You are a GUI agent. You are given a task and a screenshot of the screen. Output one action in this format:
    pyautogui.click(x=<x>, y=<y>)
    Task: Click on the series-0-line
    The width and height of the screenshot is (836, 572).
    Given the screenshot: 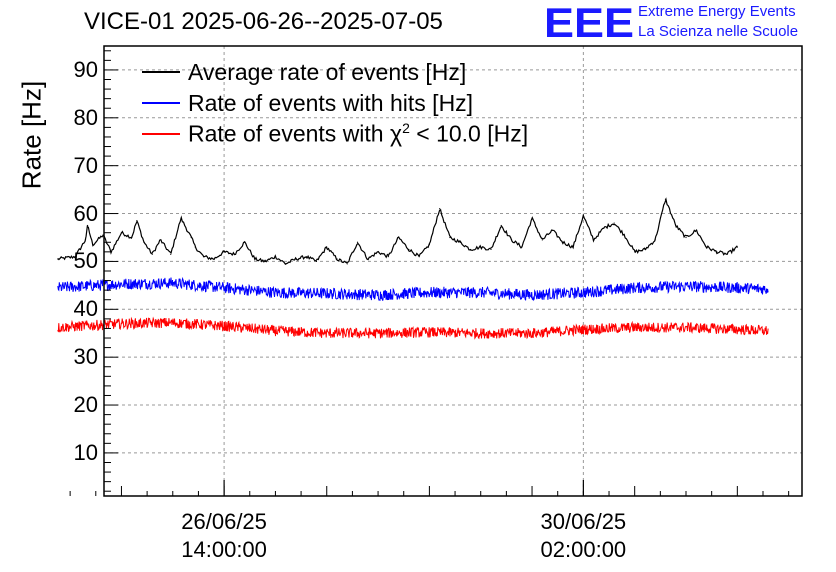 What is the action you would take?
    pyautogui.click(x=397, y=231)
    